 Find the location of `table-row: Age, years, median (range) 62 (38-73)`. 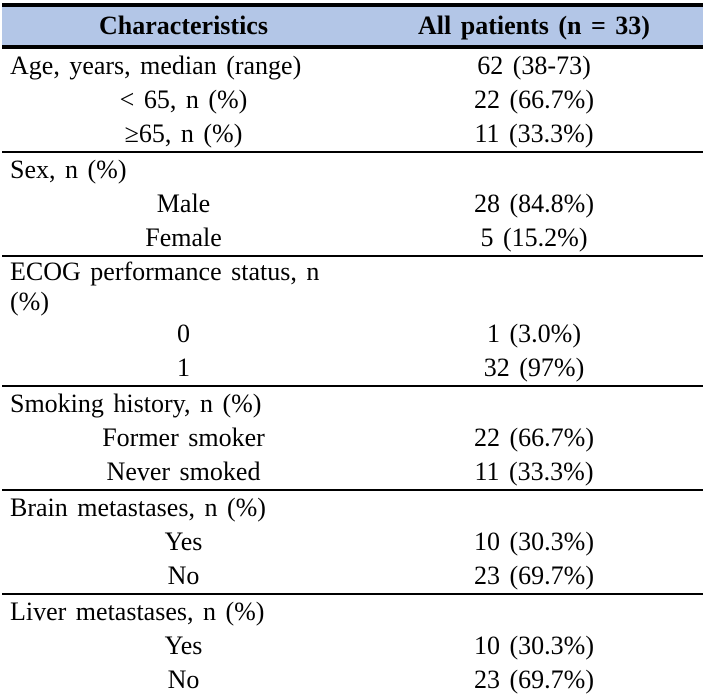

table-row: Age, years, median (range) 62 (38-73) is located at coordinates (352, 65).